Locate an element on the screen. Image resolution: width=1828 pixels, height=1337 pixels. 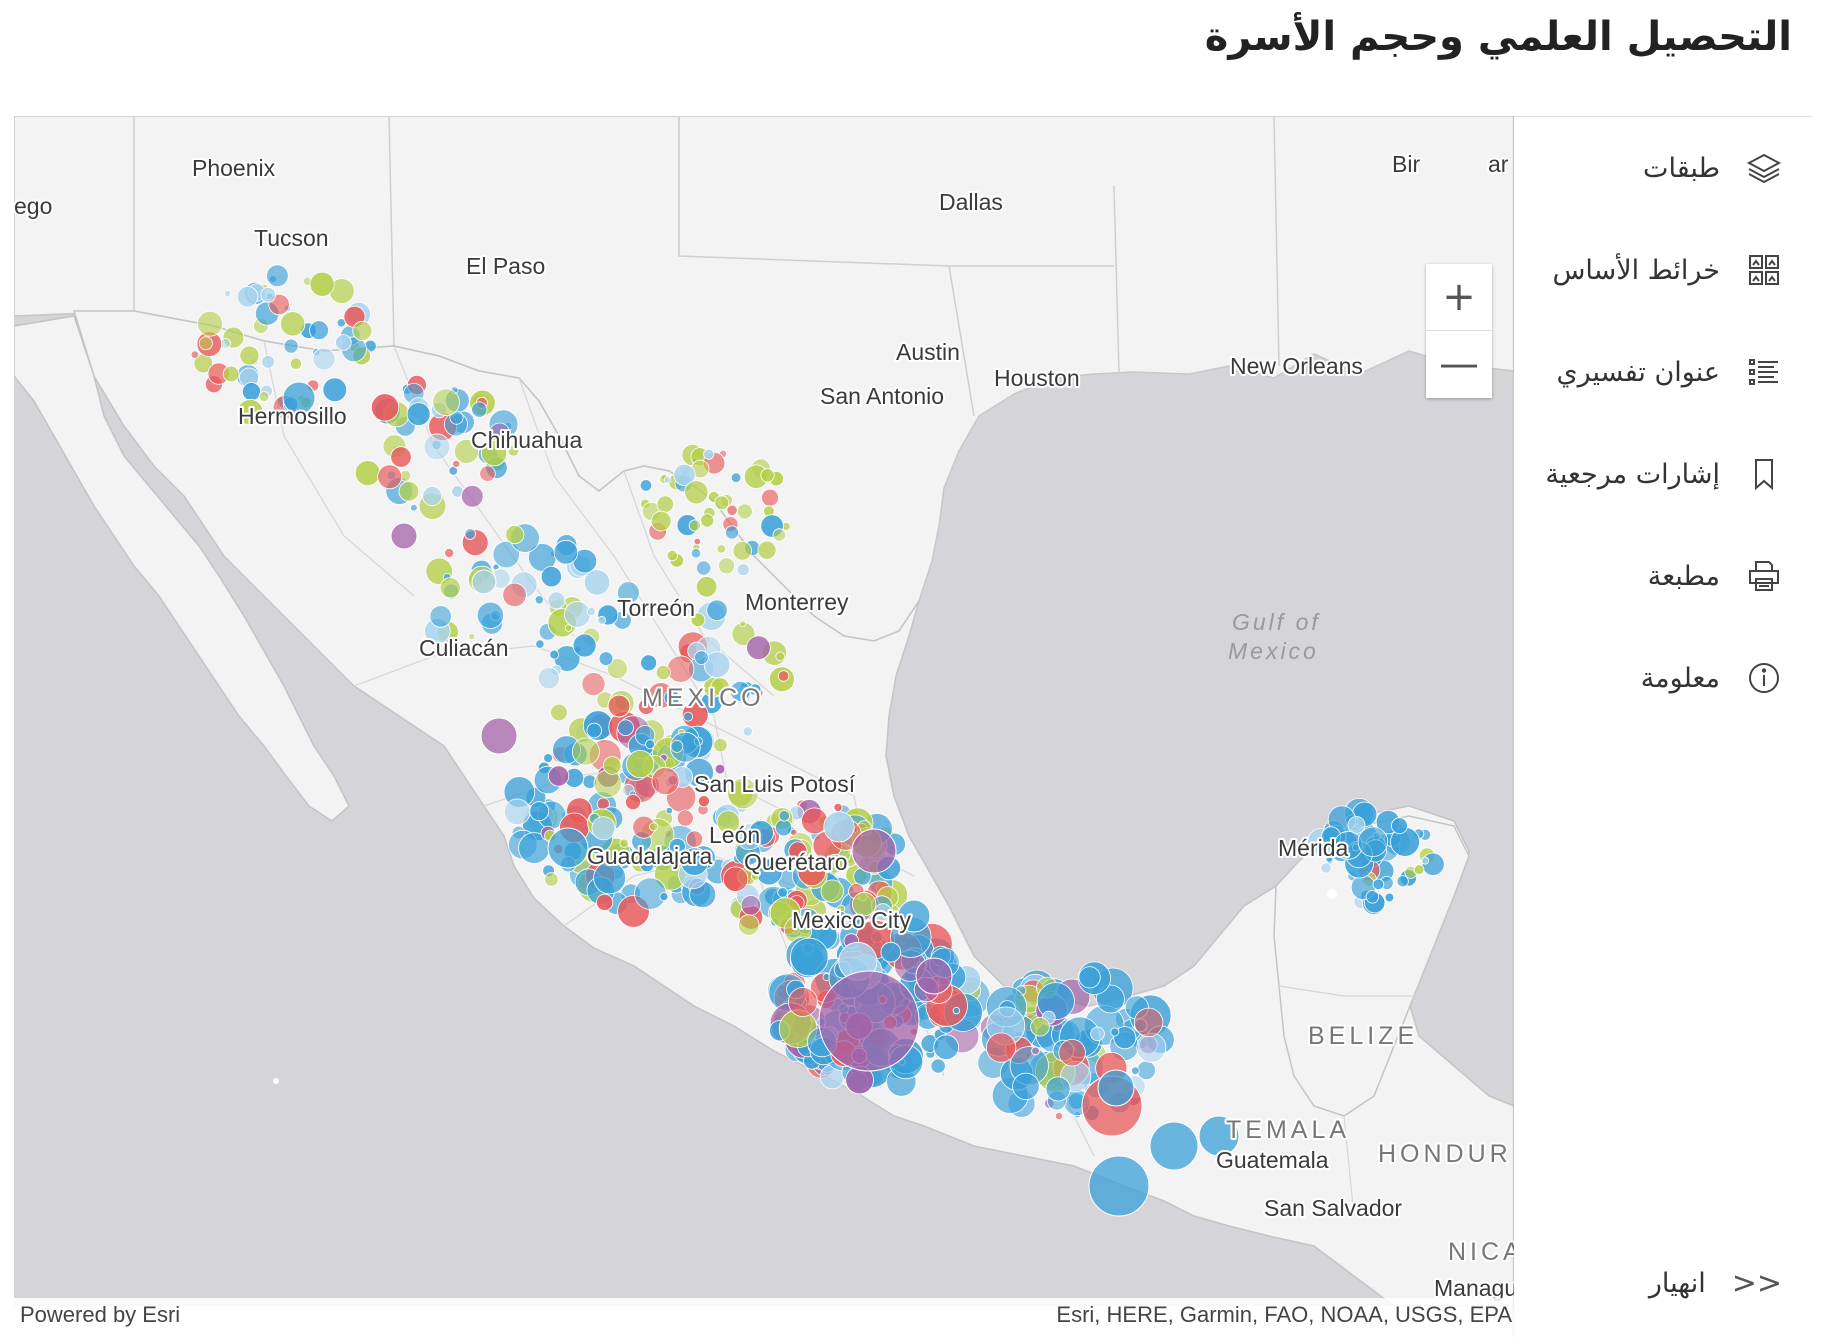
menu-item-bookmarks: إشارات مرجعية is located at coordinates (1663, 474).